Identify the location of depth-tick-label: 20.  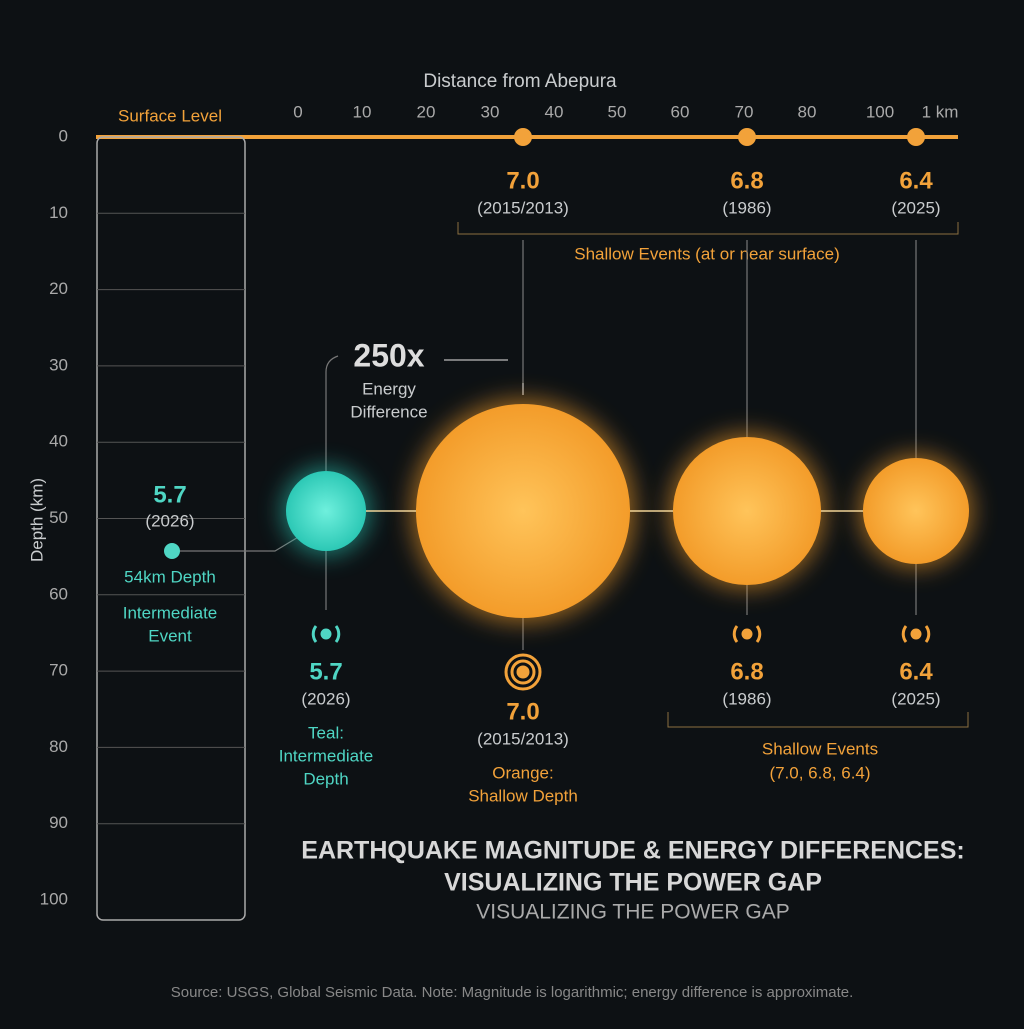
(58, 288).